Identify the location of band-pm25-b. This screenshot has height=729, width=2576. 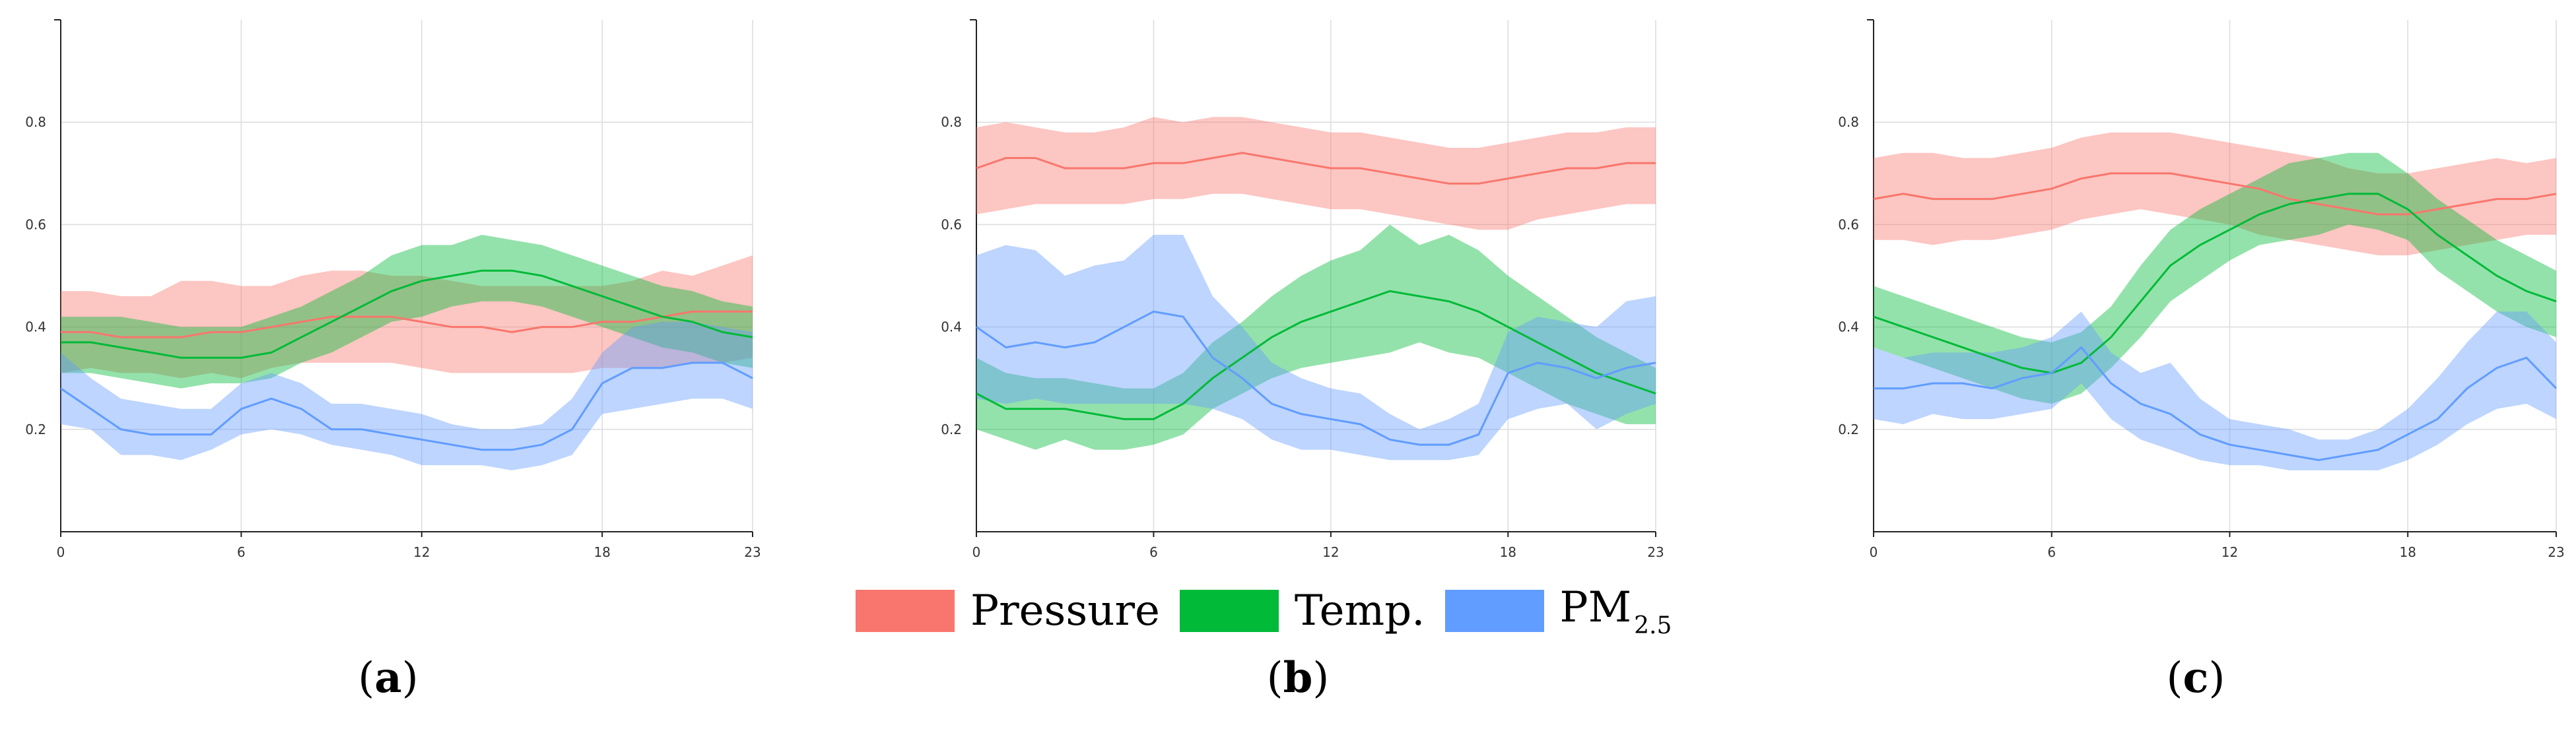
(1316, 347).